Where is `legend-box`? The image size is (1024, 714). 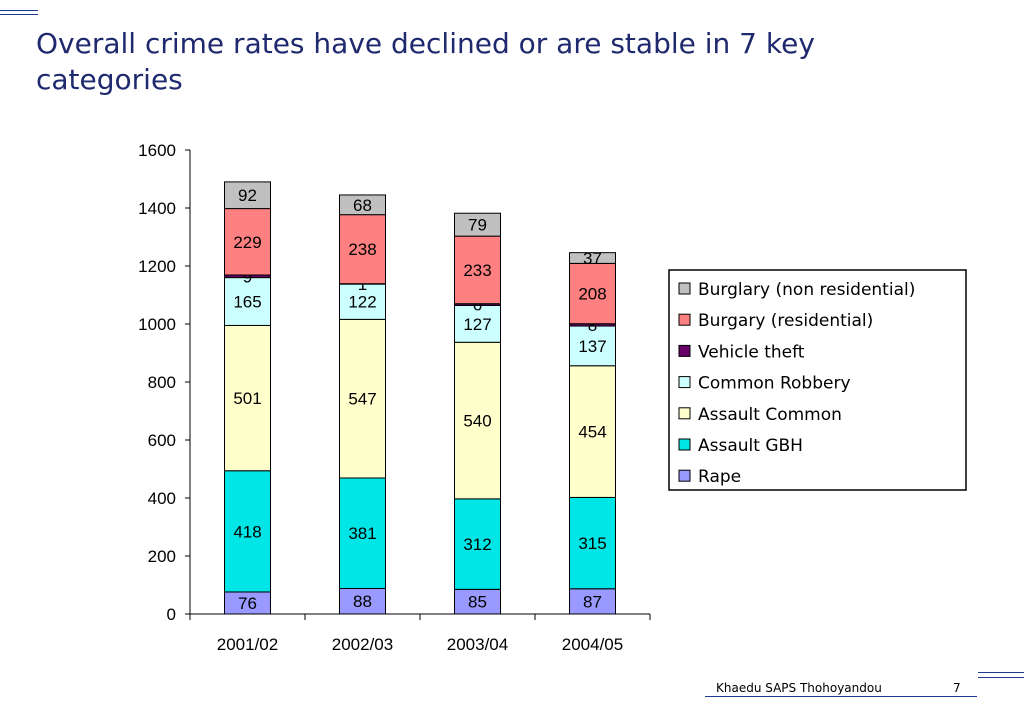 legend-box is located at coordinates (817, 380).